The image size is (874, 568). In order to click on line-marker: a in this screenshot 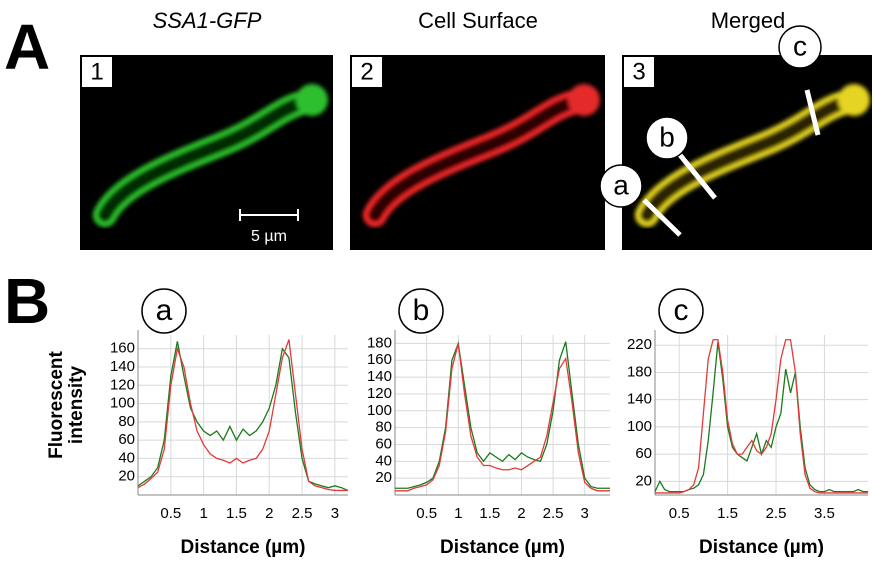, I will do `click(621, 184)`.